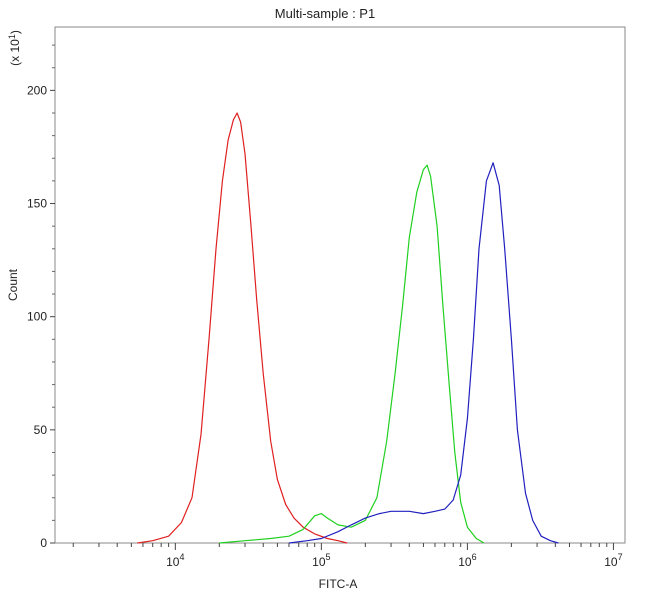 Image resolution: width=650 pixels, height=594 pixels. Describe the element at coordinates (325, 13) in the screenshot. I see `chart-title: Multi-sample : P1` at that location.